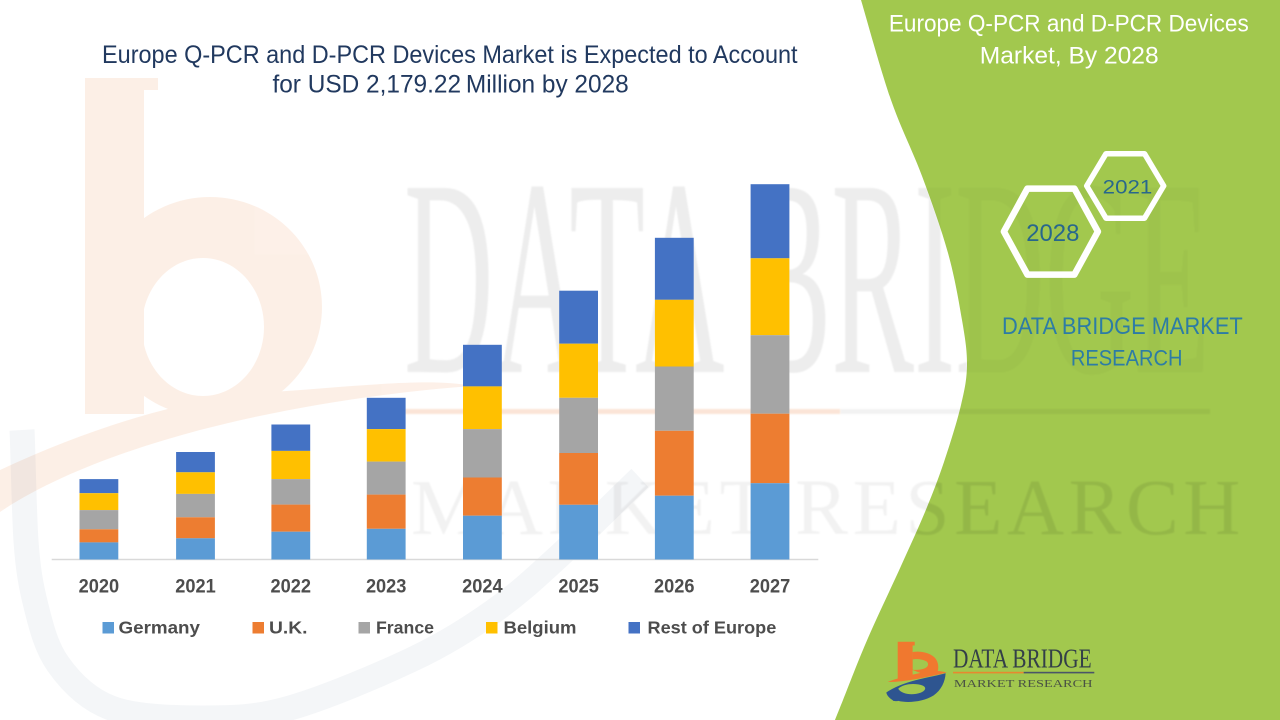 This screenshot has width=1280, height=720. What do you see at coordinates (674, 587) in the screenshot?
I see `svg-text: 2026` at bounding box center [674, 587].